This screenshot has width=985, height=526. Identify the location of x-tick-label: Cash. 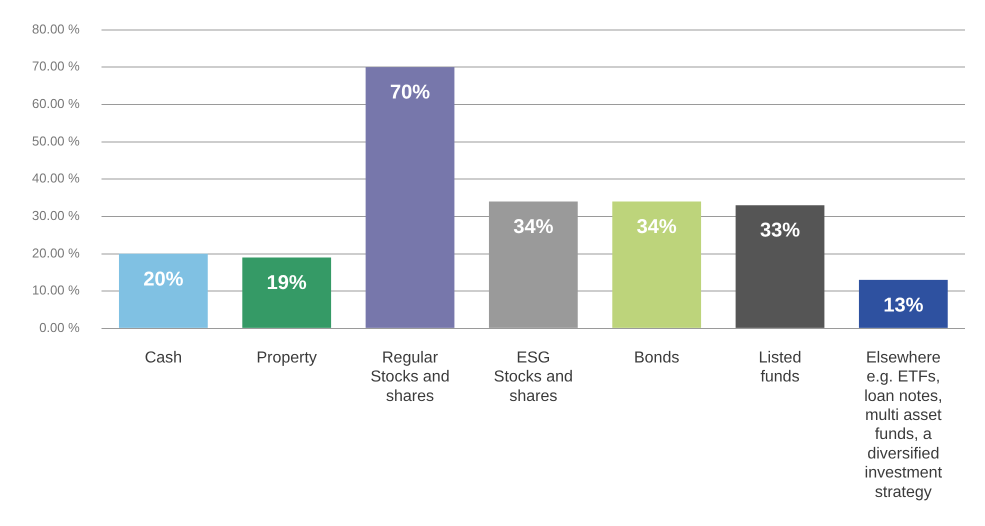
(163, 357).